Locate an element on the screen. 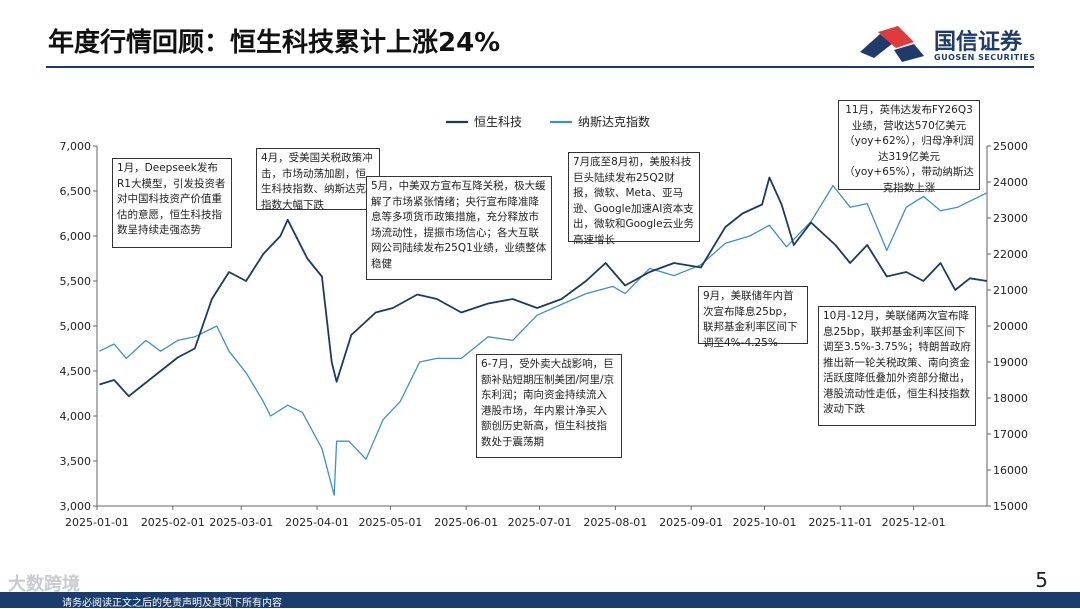 The image size is (1080, 609). x-tick-label: 2025-08-01 is located at coordinates (615, 522).